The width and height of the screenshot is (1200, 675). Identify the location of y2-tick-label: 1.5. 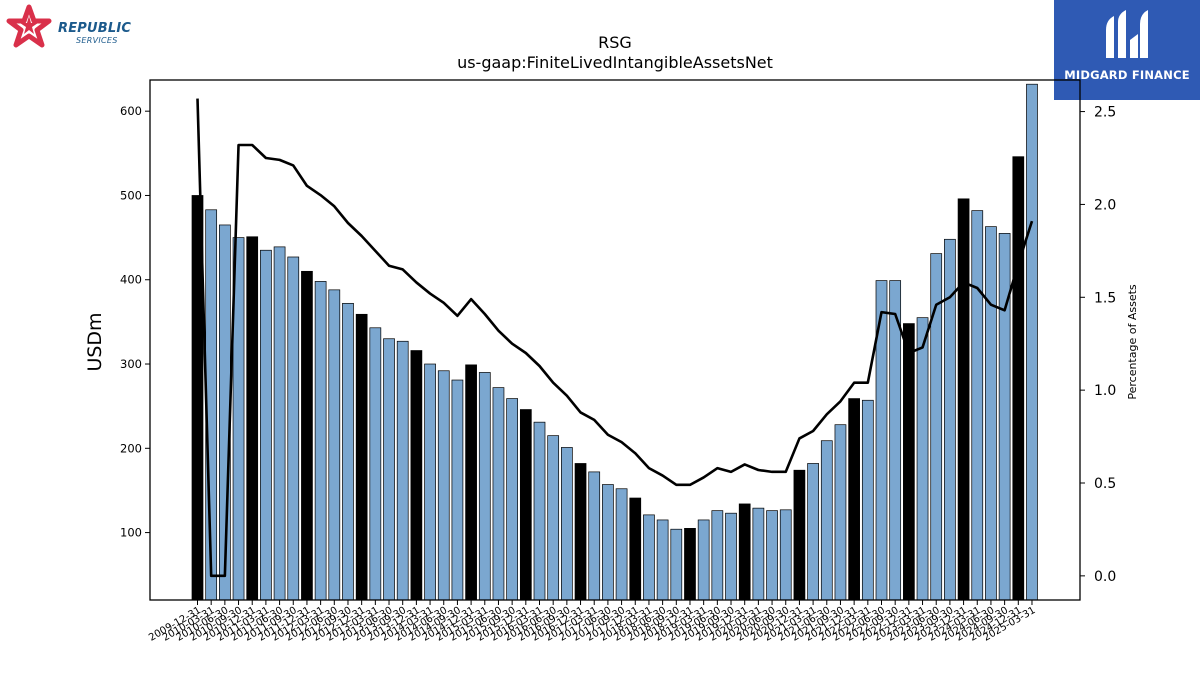
(1105, 298).